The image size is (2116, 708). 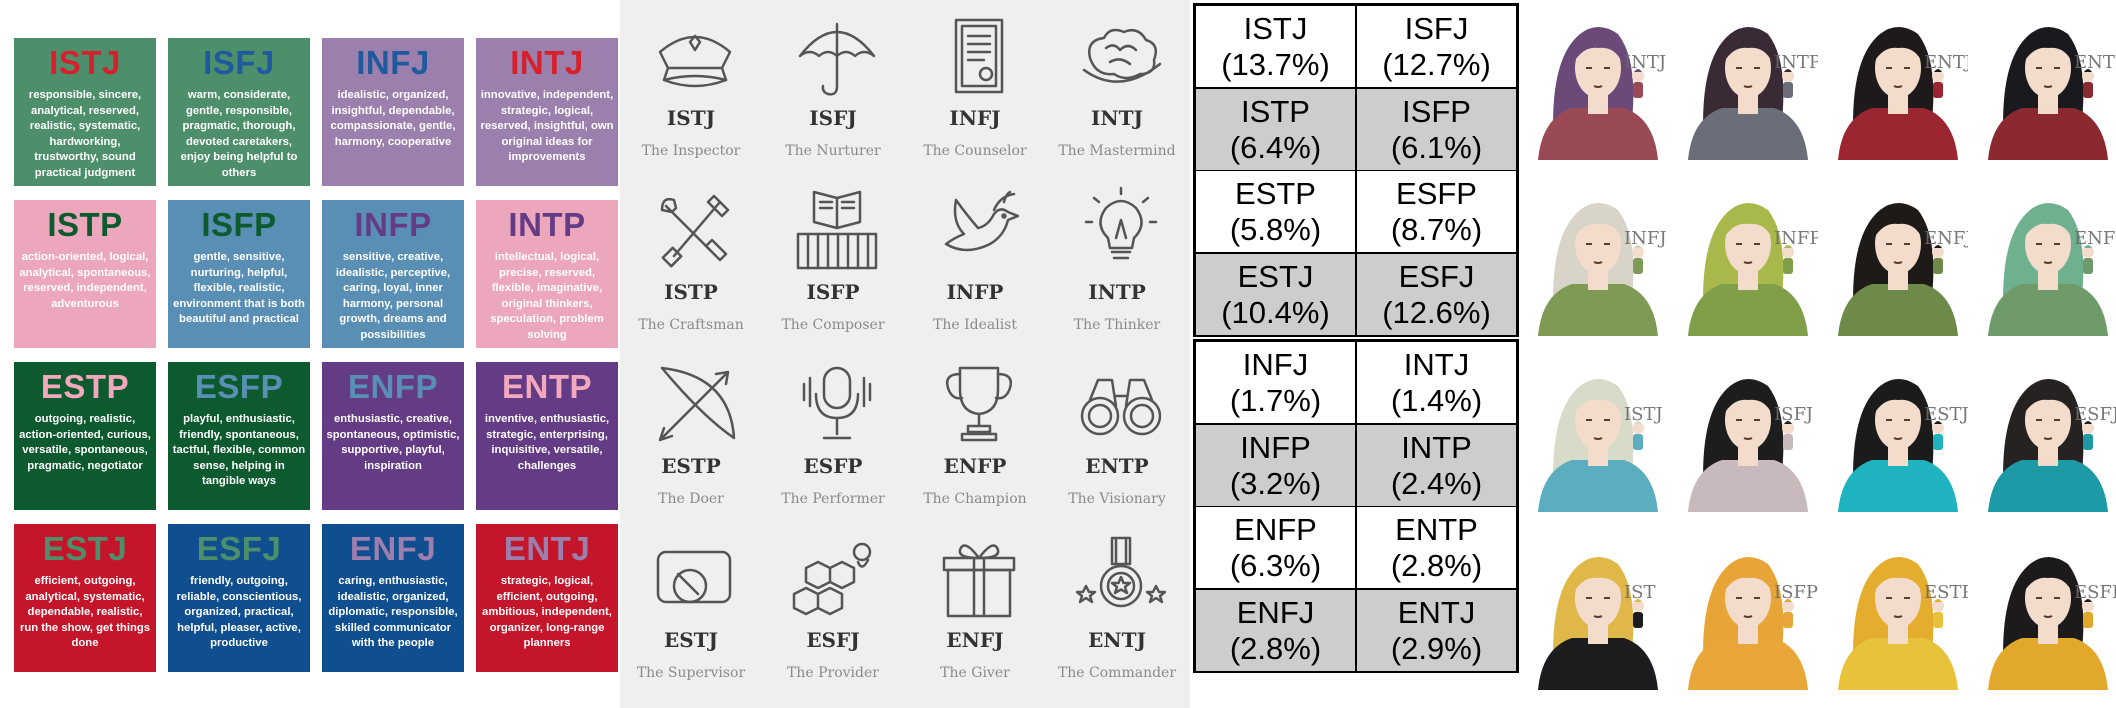 I want to click on distribution-percent: (6.3%), so click(x=1275, y=565).